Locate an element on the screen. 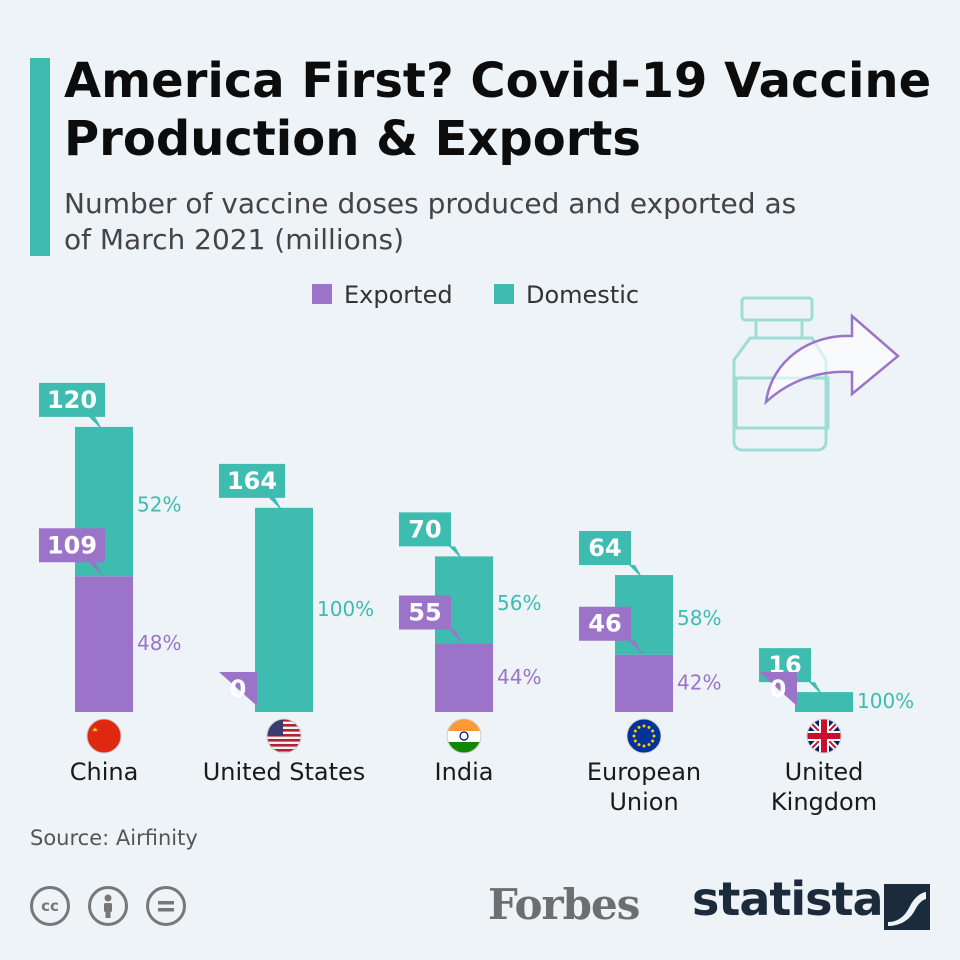 This screenshot has height=960, width=960. bar-exported-china is located at coordinates (104, 644).